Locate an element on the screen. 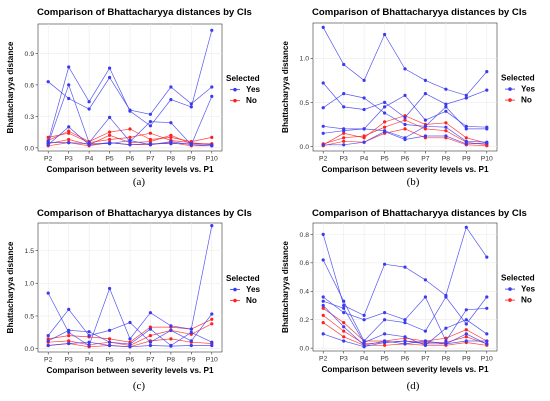 The width and height of the screenshot is (550, 401). panel-caption: (c) is located at coordinates (139, 386).